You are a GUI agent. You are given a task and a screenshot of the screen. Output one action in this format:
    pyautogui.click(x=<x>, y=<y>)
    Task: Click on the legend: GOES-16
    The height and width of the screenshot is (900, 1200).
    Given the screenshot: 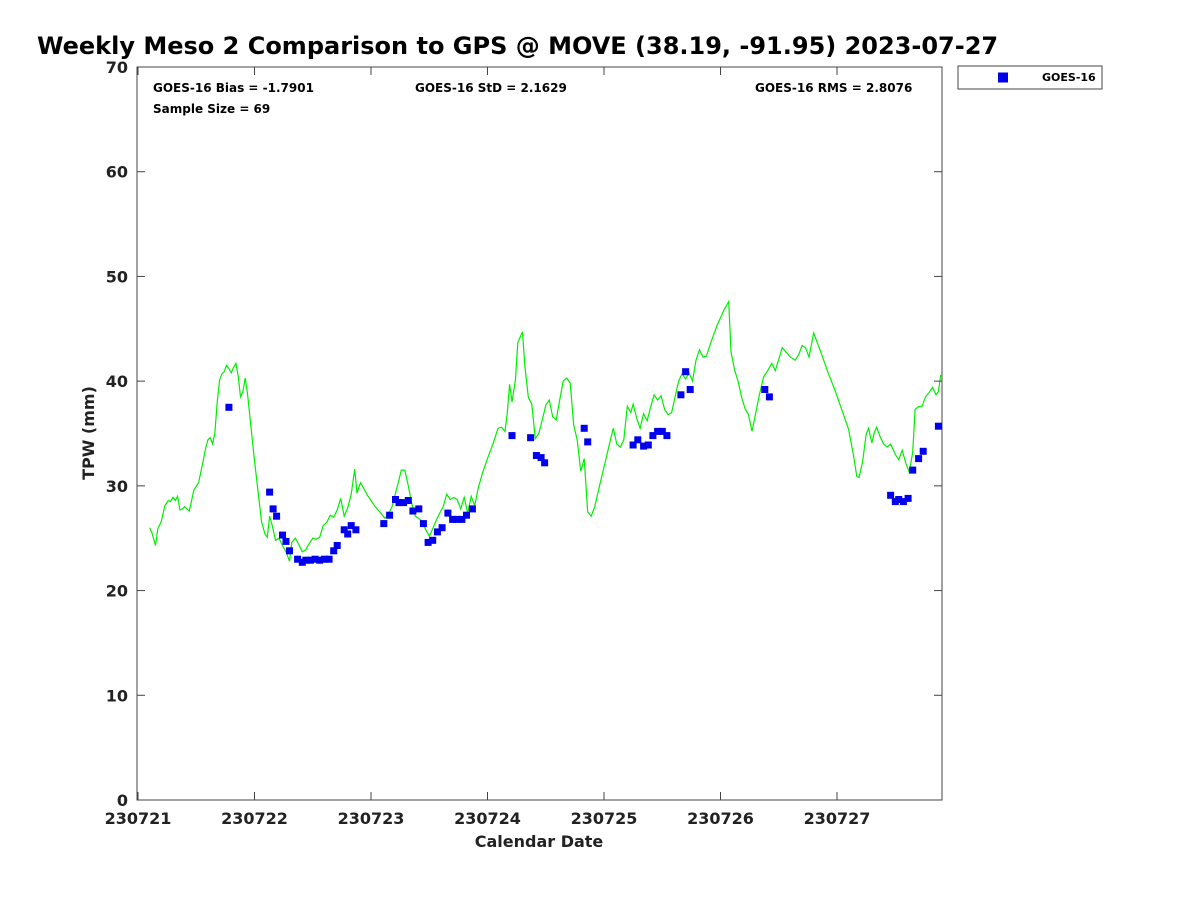 What is the action you would take?
    pyautogui.click(x=1030, y=77)
    